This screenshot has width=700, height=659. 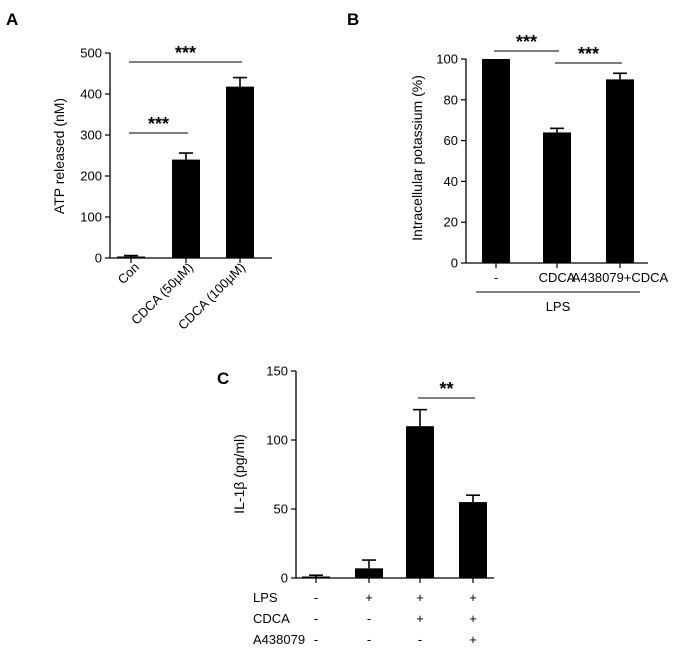 What do you see at coordinates (98, 258) in the screenshot?
I see `panel-a-ytick-label-0: 0` at bounding box center [98, 258].